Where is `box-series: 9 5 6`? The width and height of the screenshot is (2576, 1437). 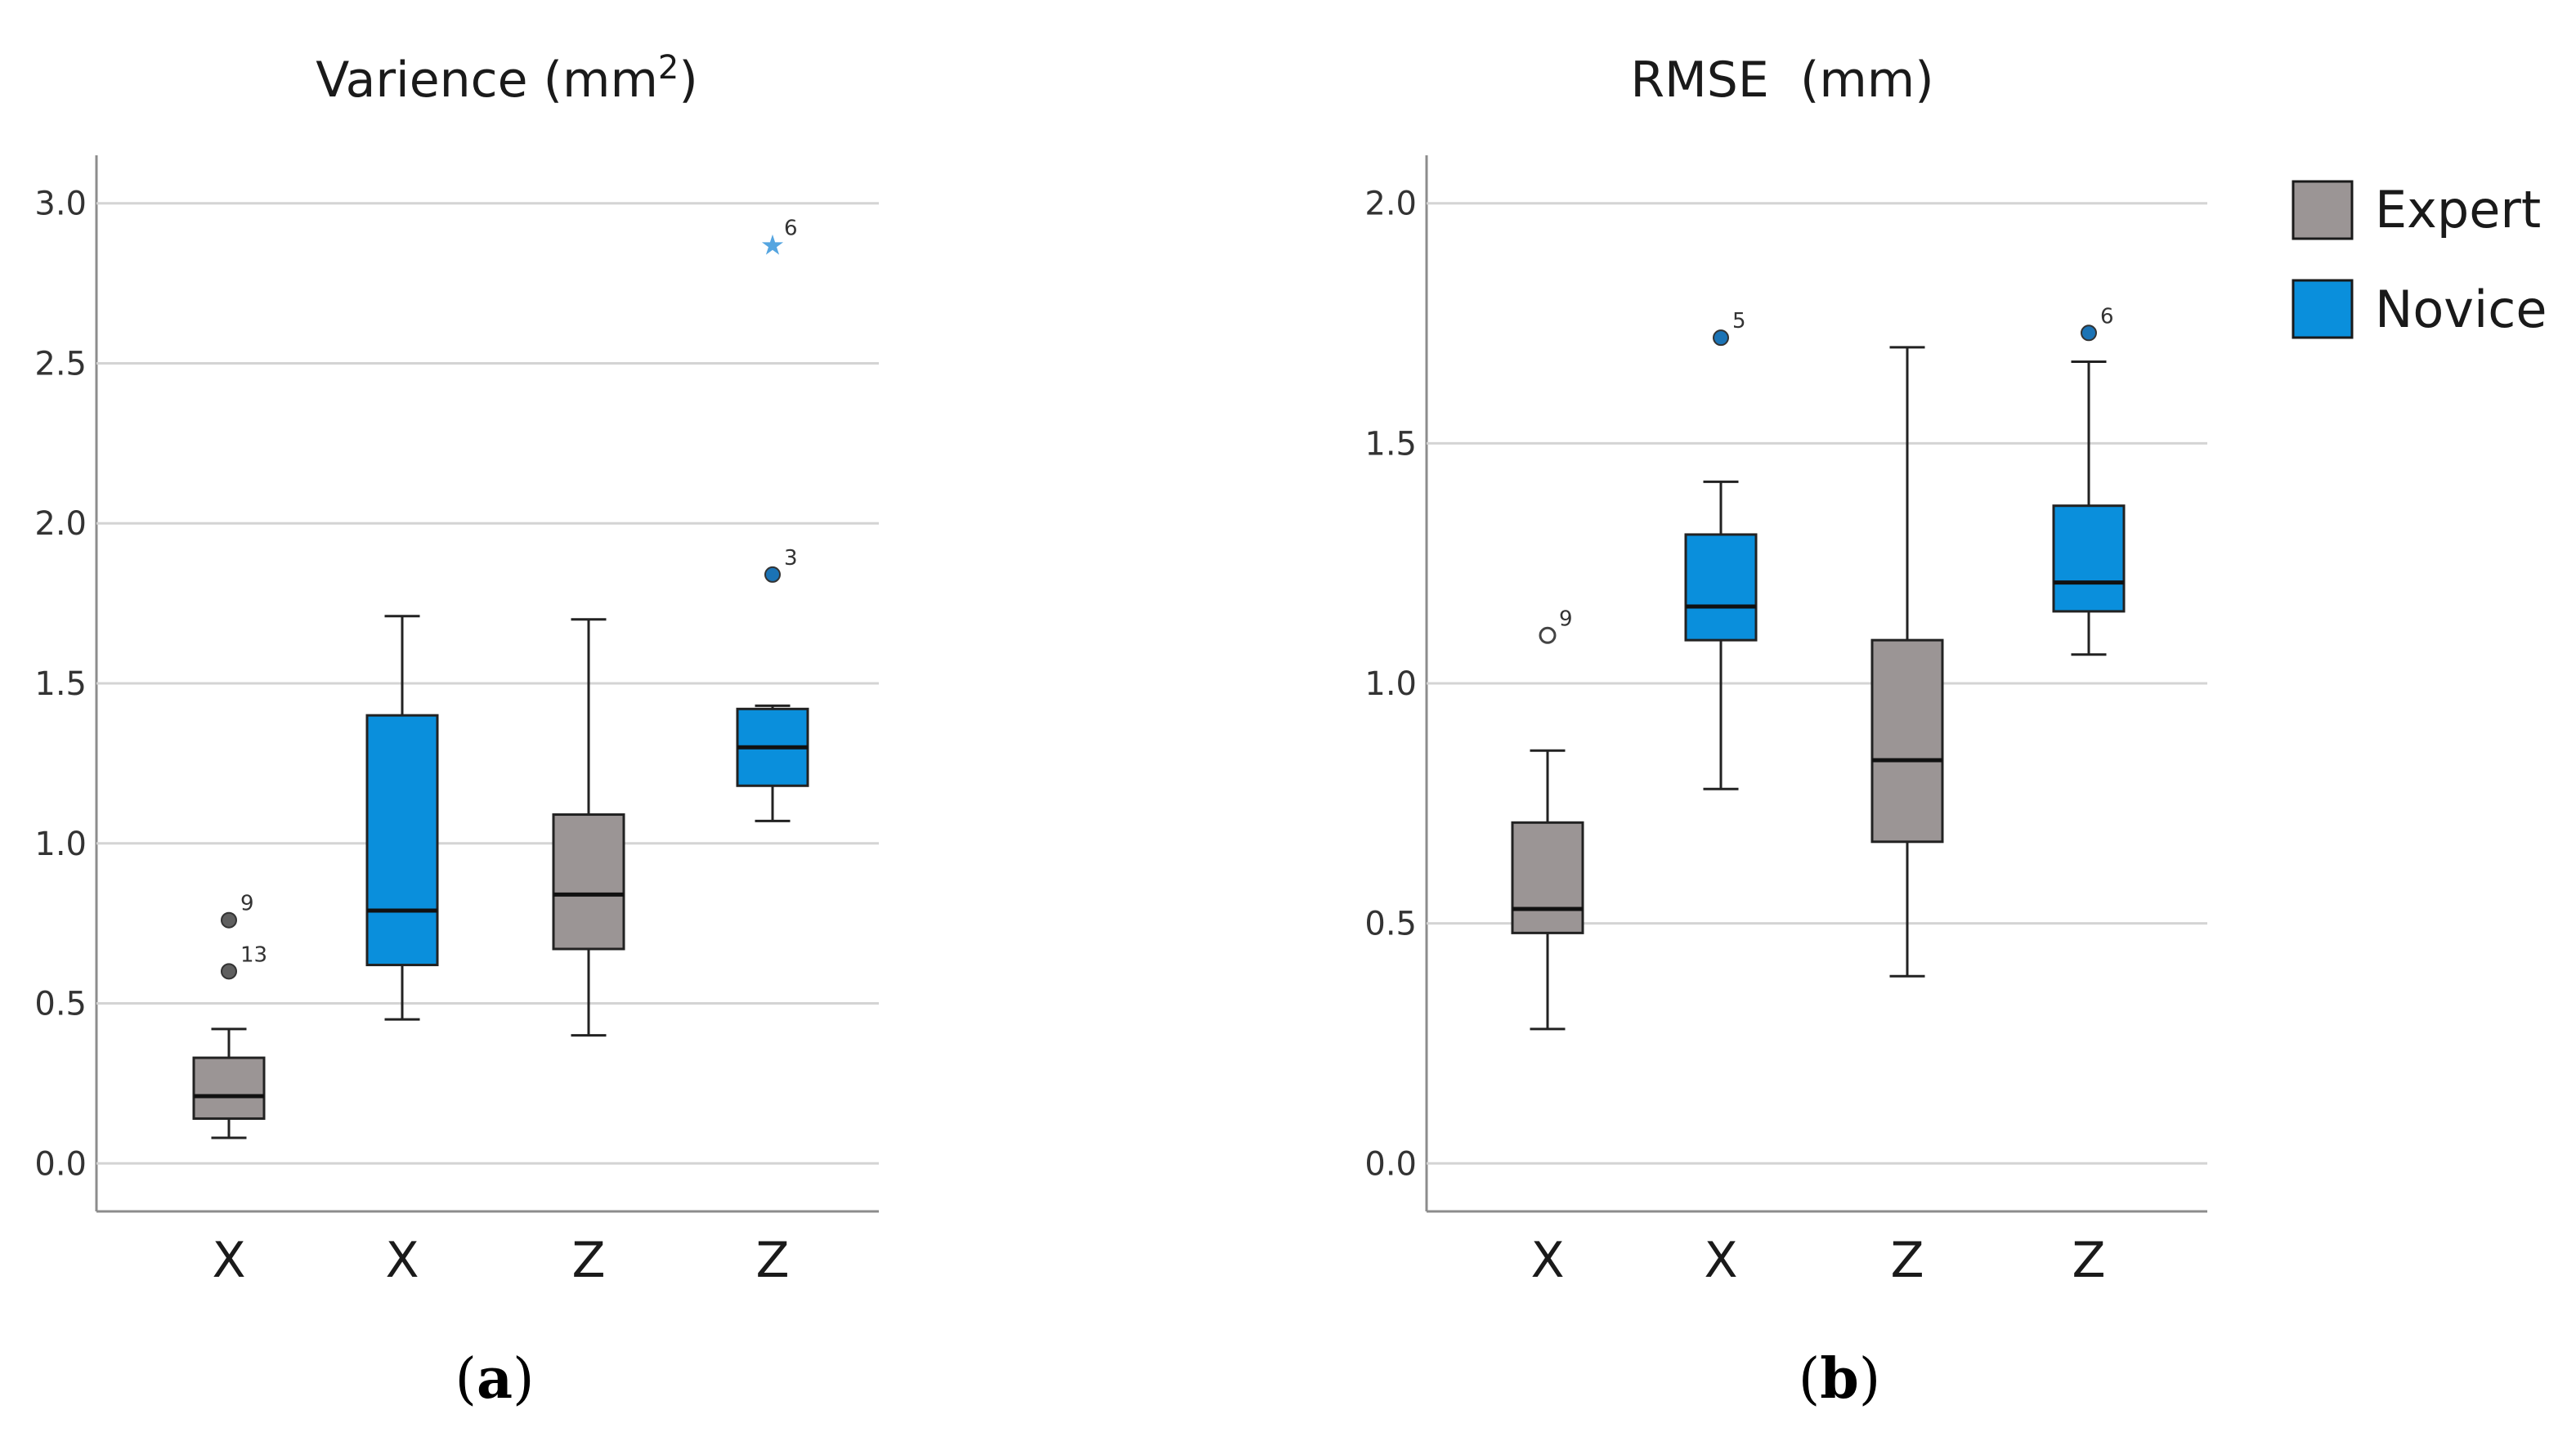 box-series: 9 5 6 is located at coordinates (1819, 667).